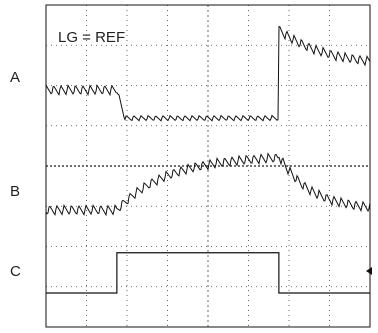 This screenshot has width=378, height=333. What do you see at coordinates (15, 271) in the screenshot?
I see `channel-label-c: C` at bounding box center [15, 271].